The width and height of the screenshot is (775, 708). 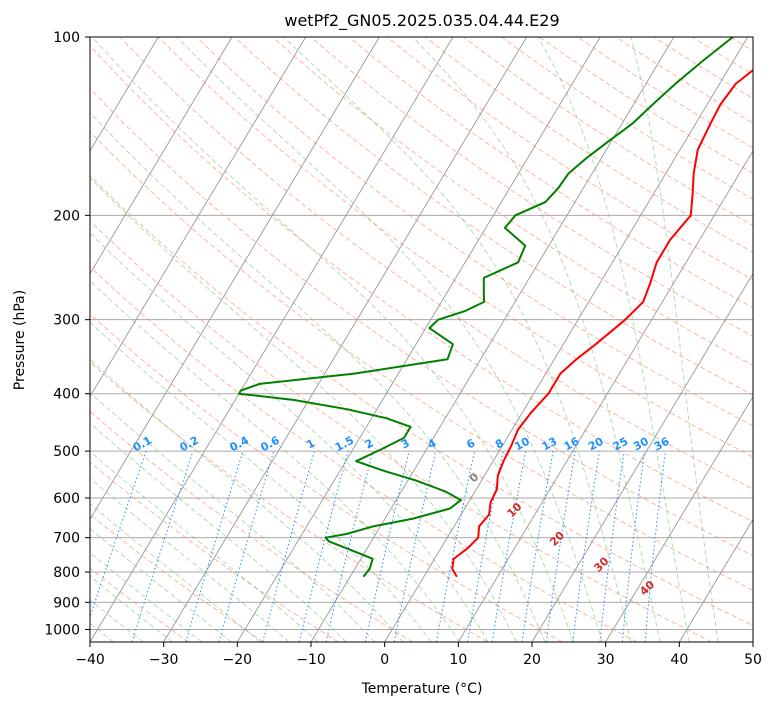 I want to click on x-axis-label: Temperature (°C), so click(x=422, y=689).